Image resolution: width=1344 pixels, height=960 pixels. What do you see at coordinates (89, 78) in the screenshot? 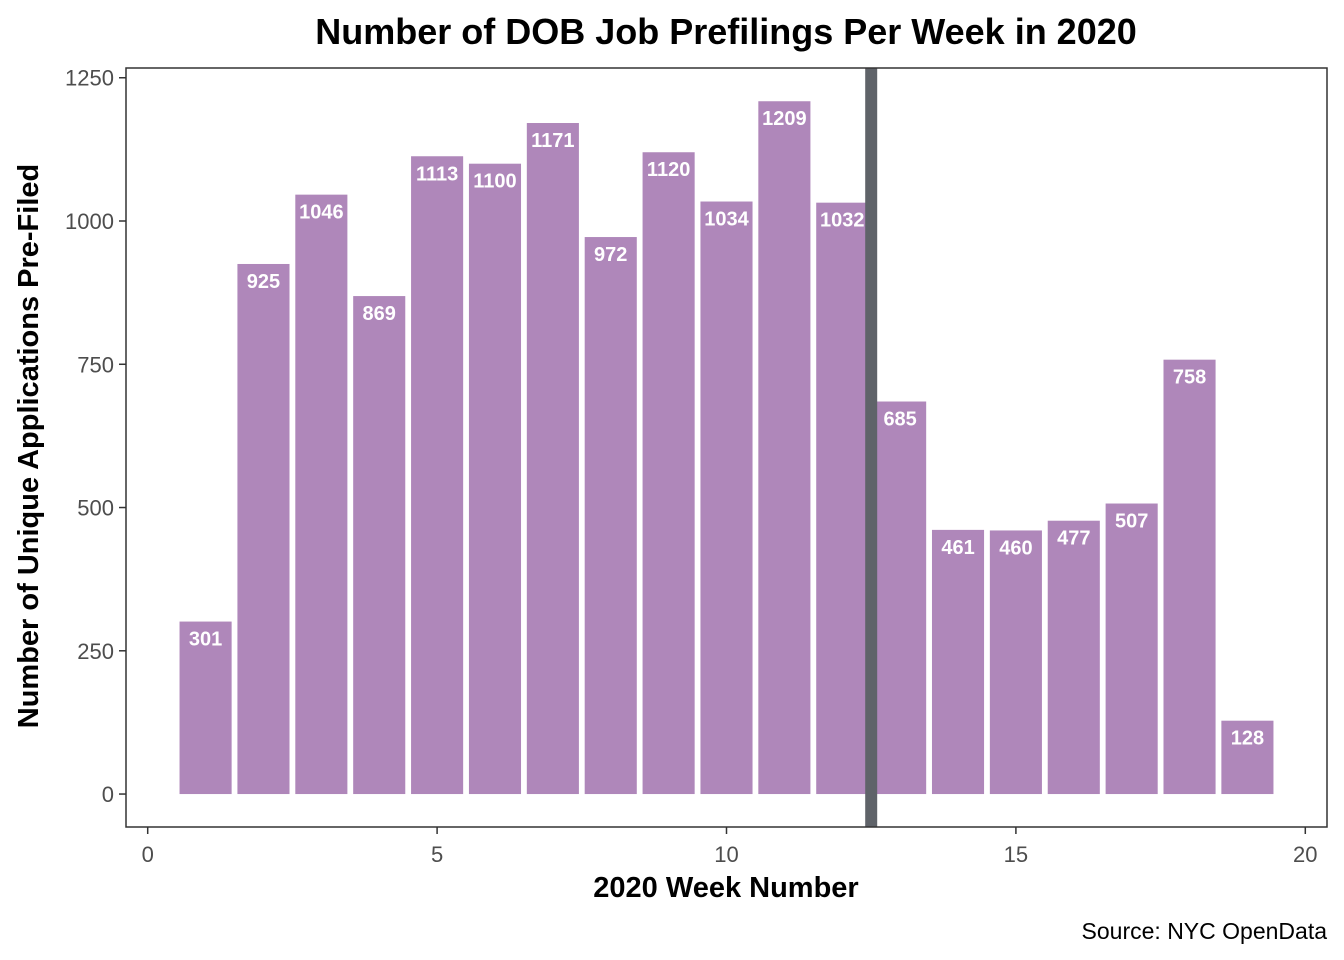
I see `y-tick-label: 1250` at bounding box center [89, 78].